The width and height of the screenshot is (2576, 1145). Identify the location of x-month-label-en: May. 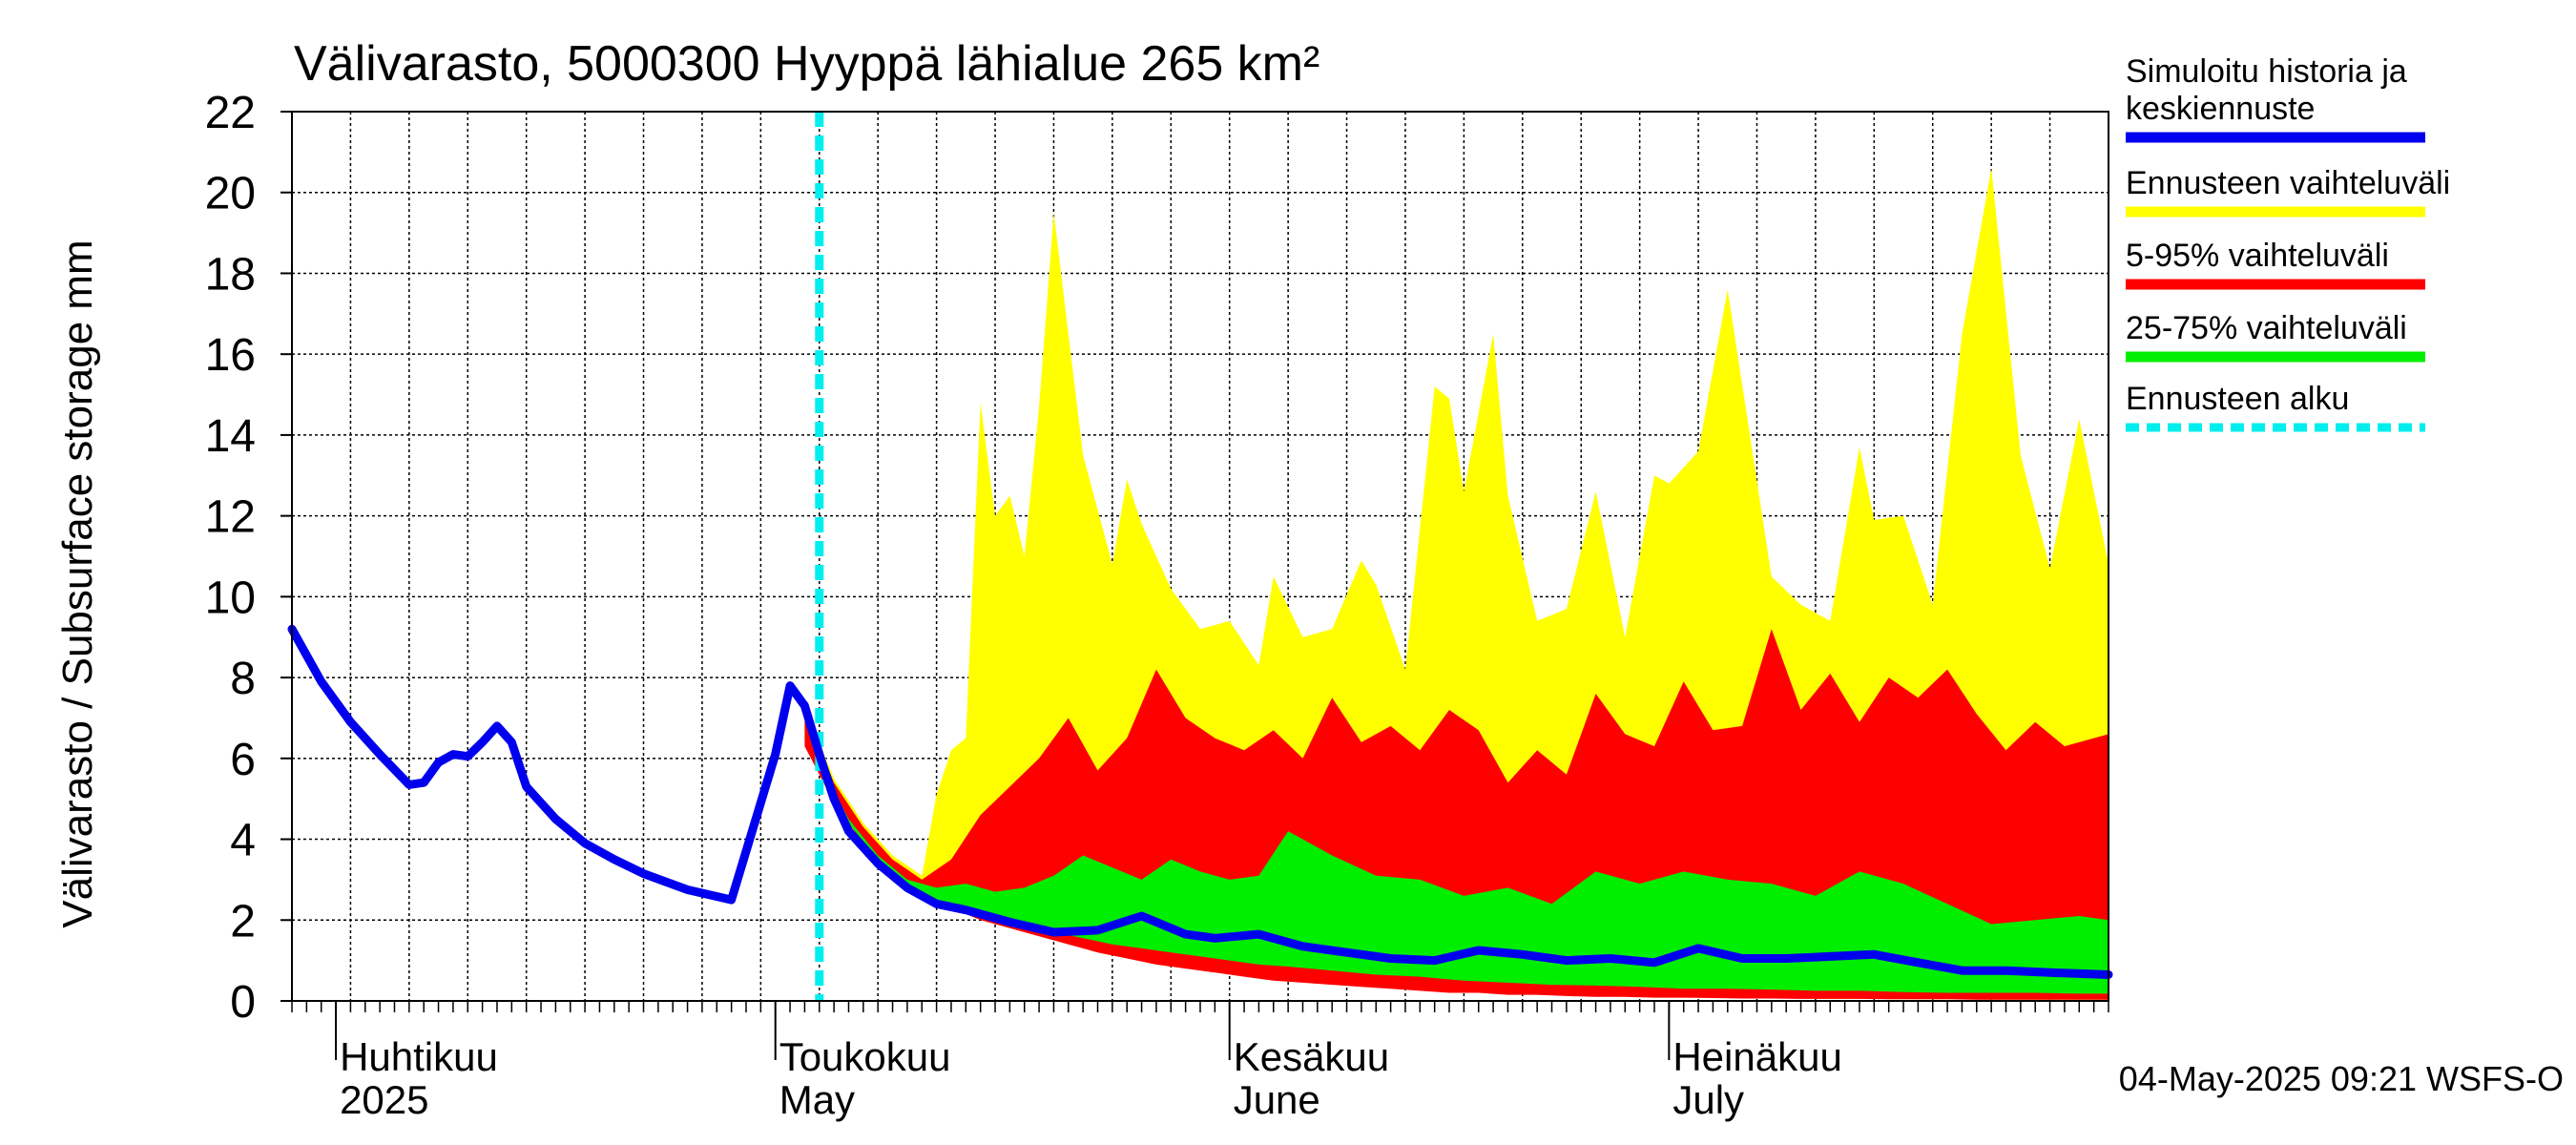
(817, 1099).